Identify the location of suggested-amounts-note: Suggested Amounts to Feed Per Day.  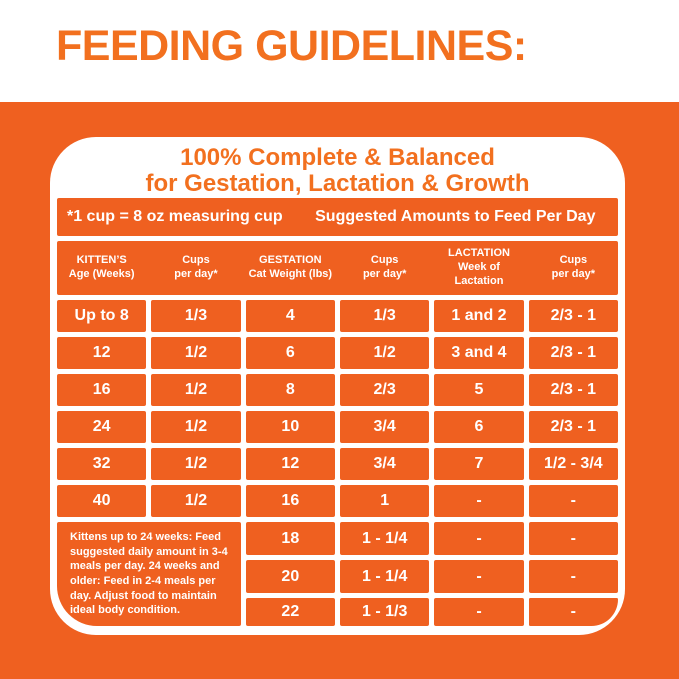
(455, 216).